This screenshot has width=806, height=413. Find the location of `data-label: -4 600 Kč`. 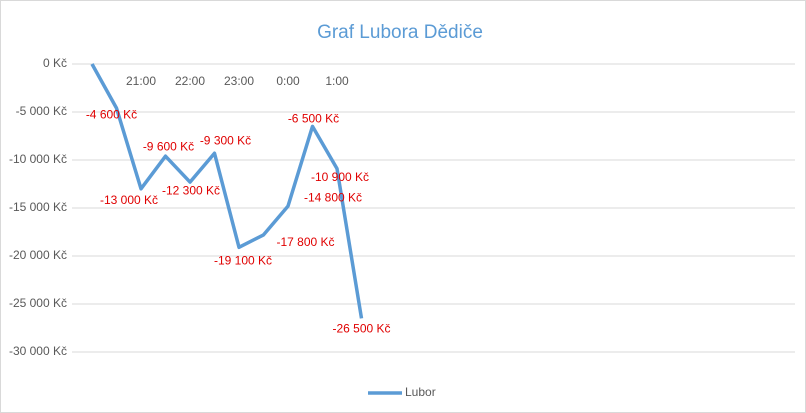

data-label: -4 600 Kč is located at coordinates (111, 114).